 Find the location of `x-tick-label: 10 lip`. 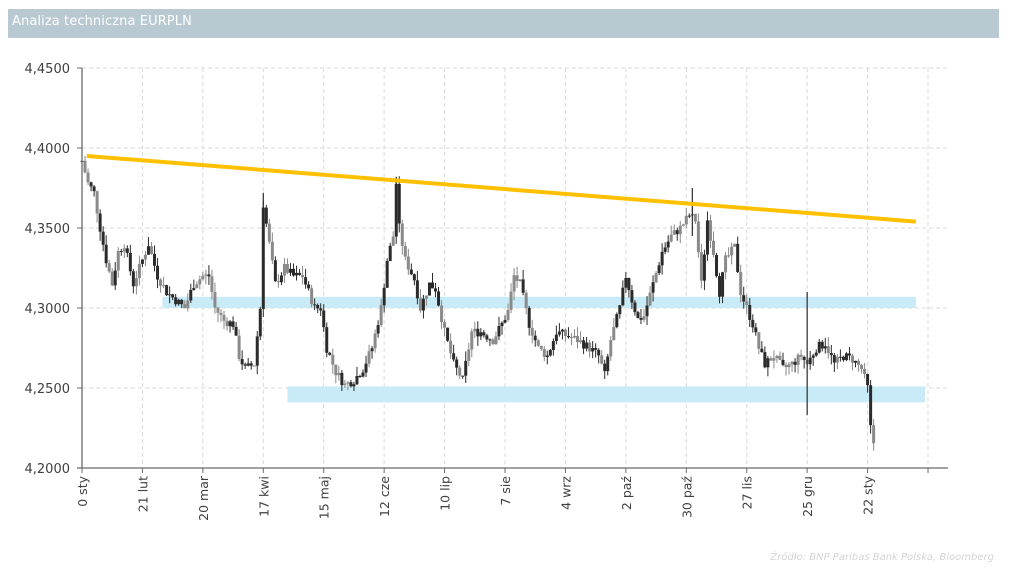

x-tick-label: 10 lip is located at coordinates (445, 493).